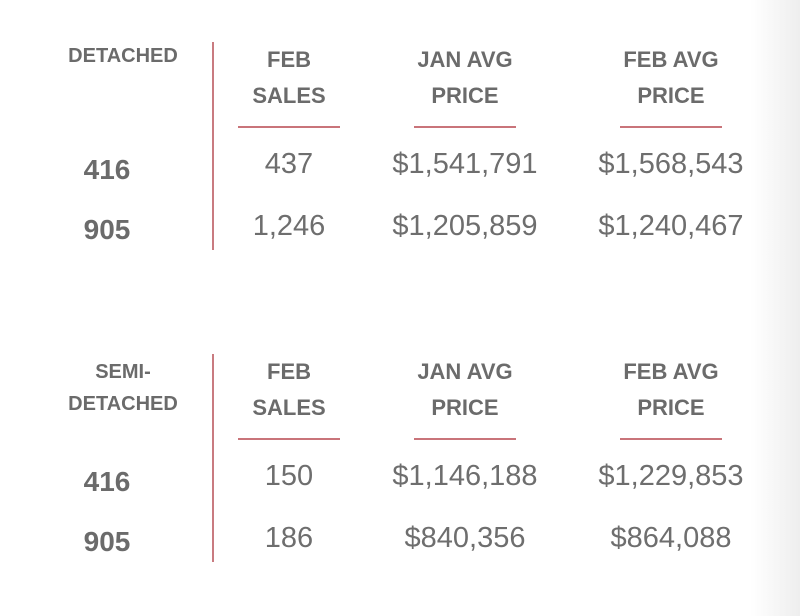  I want to click on section-type-label: DETACHED, so click(123, 56).